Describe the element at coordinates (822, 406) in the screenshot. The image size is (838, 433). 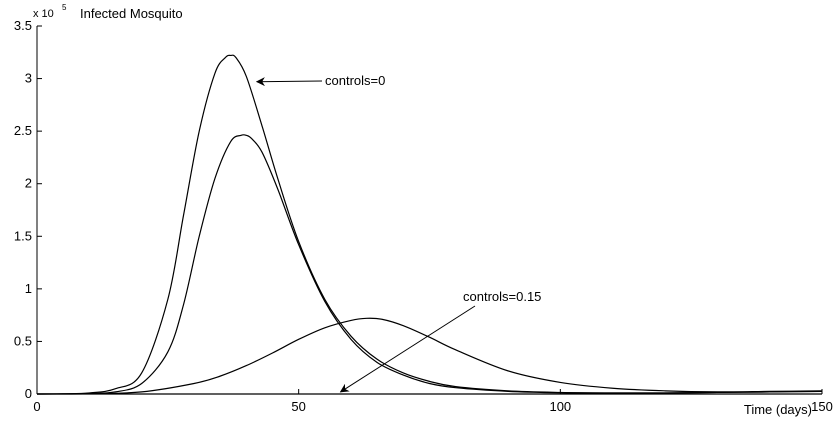
I see `x-tick-label: 150` at that location.